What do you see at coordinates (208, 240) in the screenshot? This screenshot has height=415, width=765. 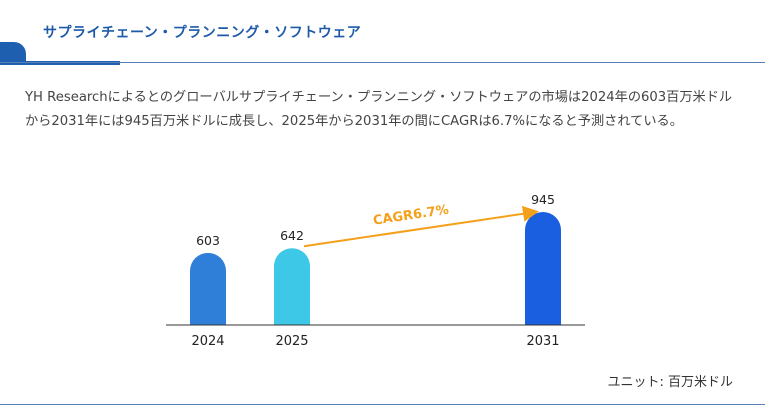 I see `data-label-2024: 603` at bounding box center [208, 240].